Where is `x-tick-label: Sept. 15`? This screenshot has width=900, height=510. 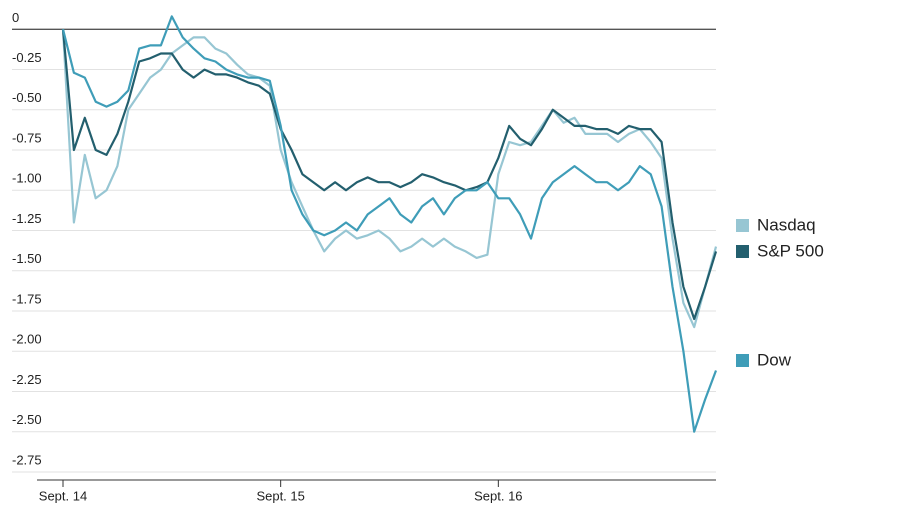 x-tick-label: Sept. 15 is located at coordinates (280, 495).